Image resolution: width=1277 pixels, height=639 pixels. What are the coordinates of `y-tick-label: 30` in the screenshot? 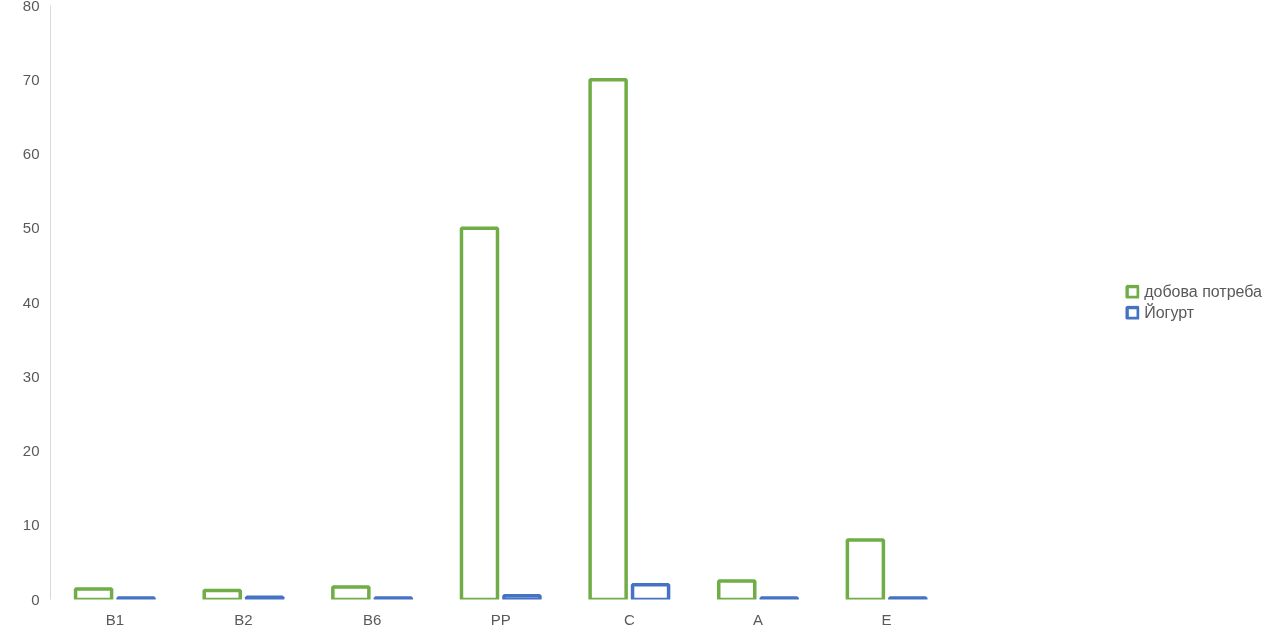 It's located at (31, 376).